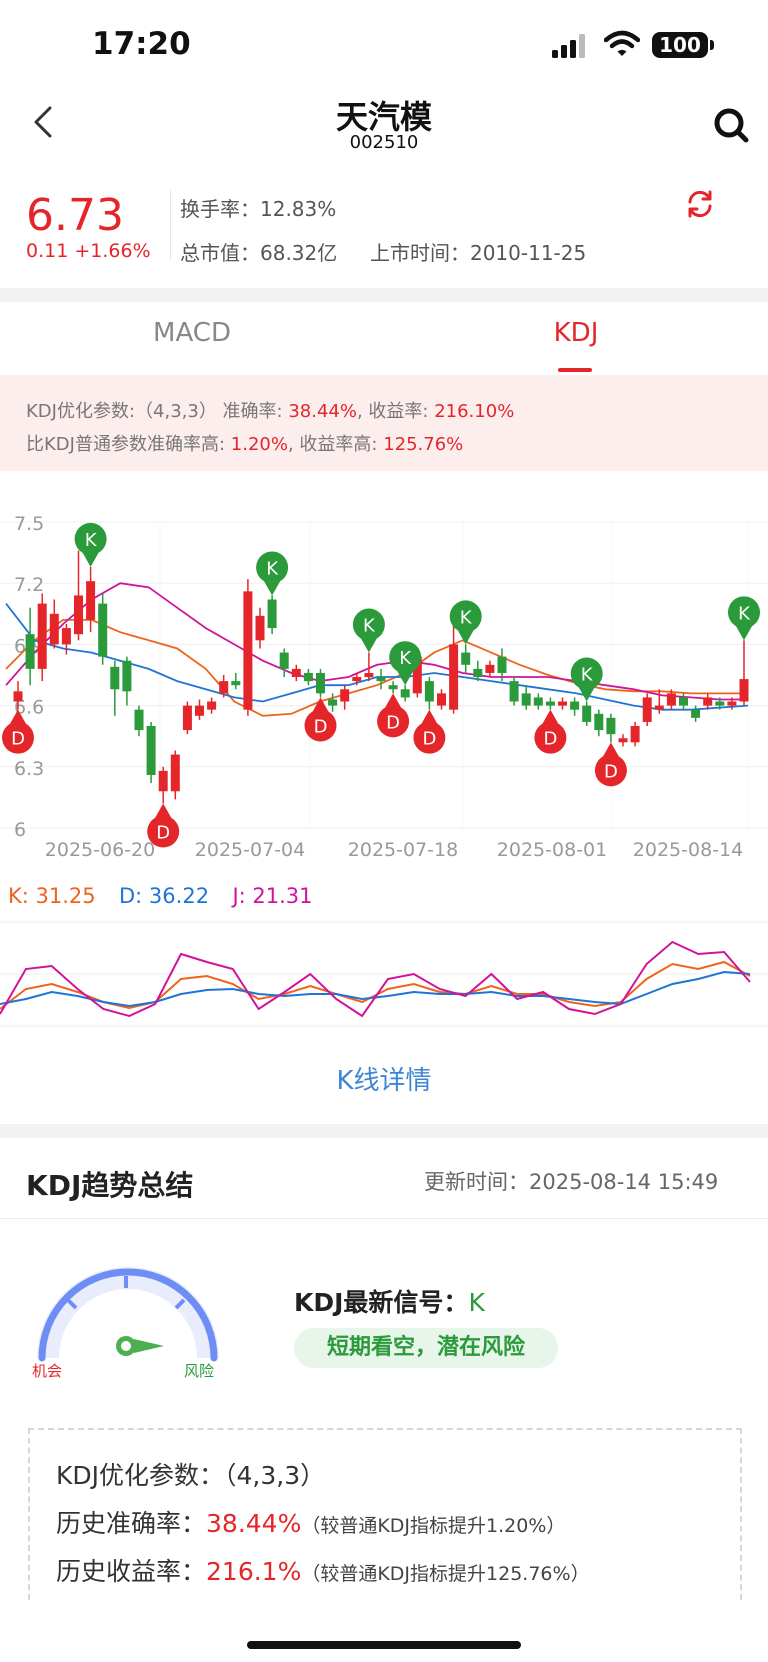 The width and height of the screenshot is (768, 1662). I want to click on param-value: （4,3,3）, so click(275, 1475).